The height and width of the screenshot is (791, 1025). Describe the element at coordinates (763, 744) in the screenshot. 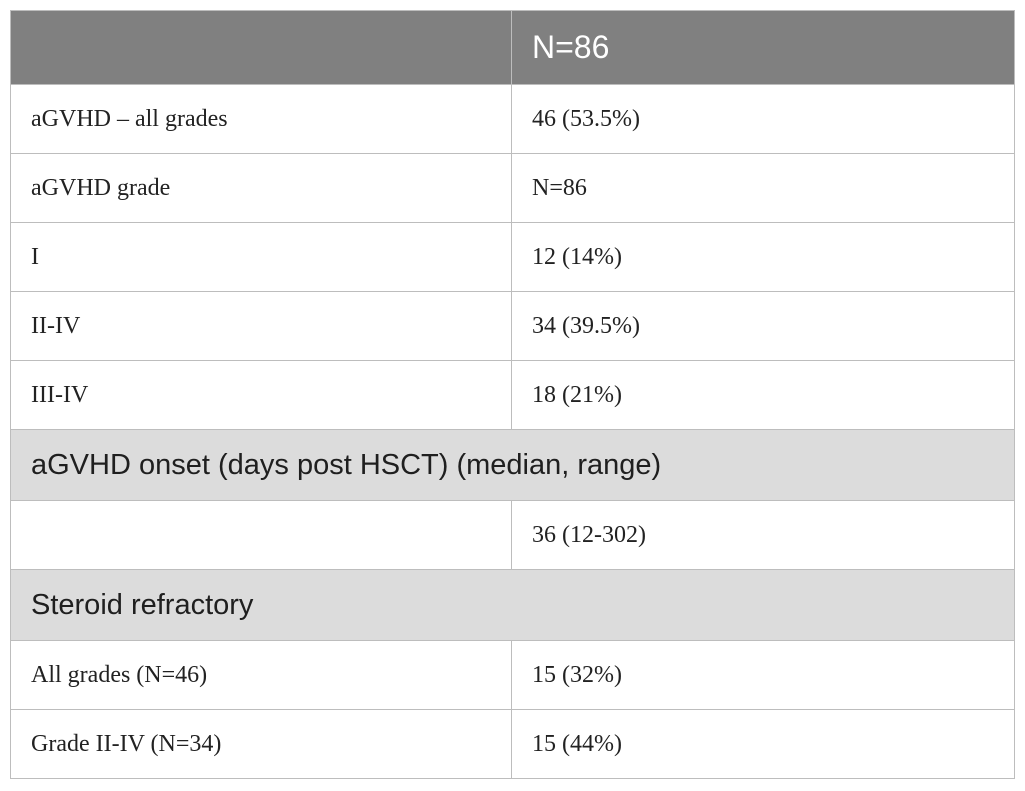

I see `row-value: 15 (44%)` at that location.